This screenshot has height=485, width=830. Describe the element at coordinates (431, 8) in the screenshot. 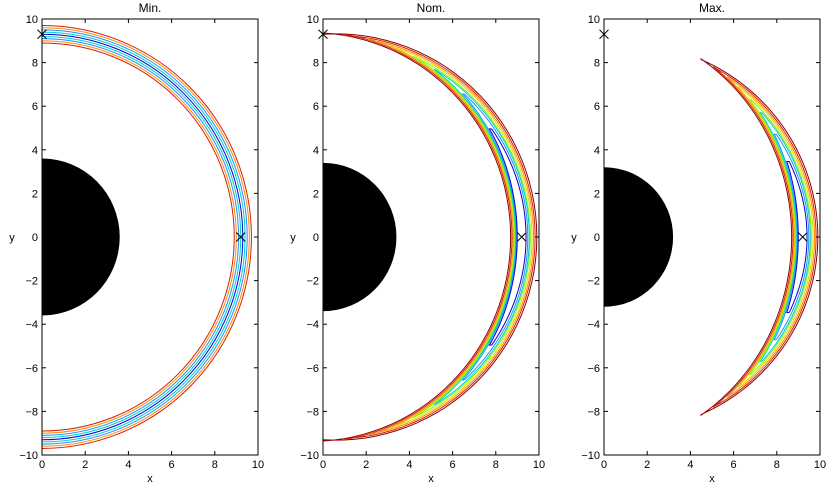

I see `chart-title: Nom.` at that location.